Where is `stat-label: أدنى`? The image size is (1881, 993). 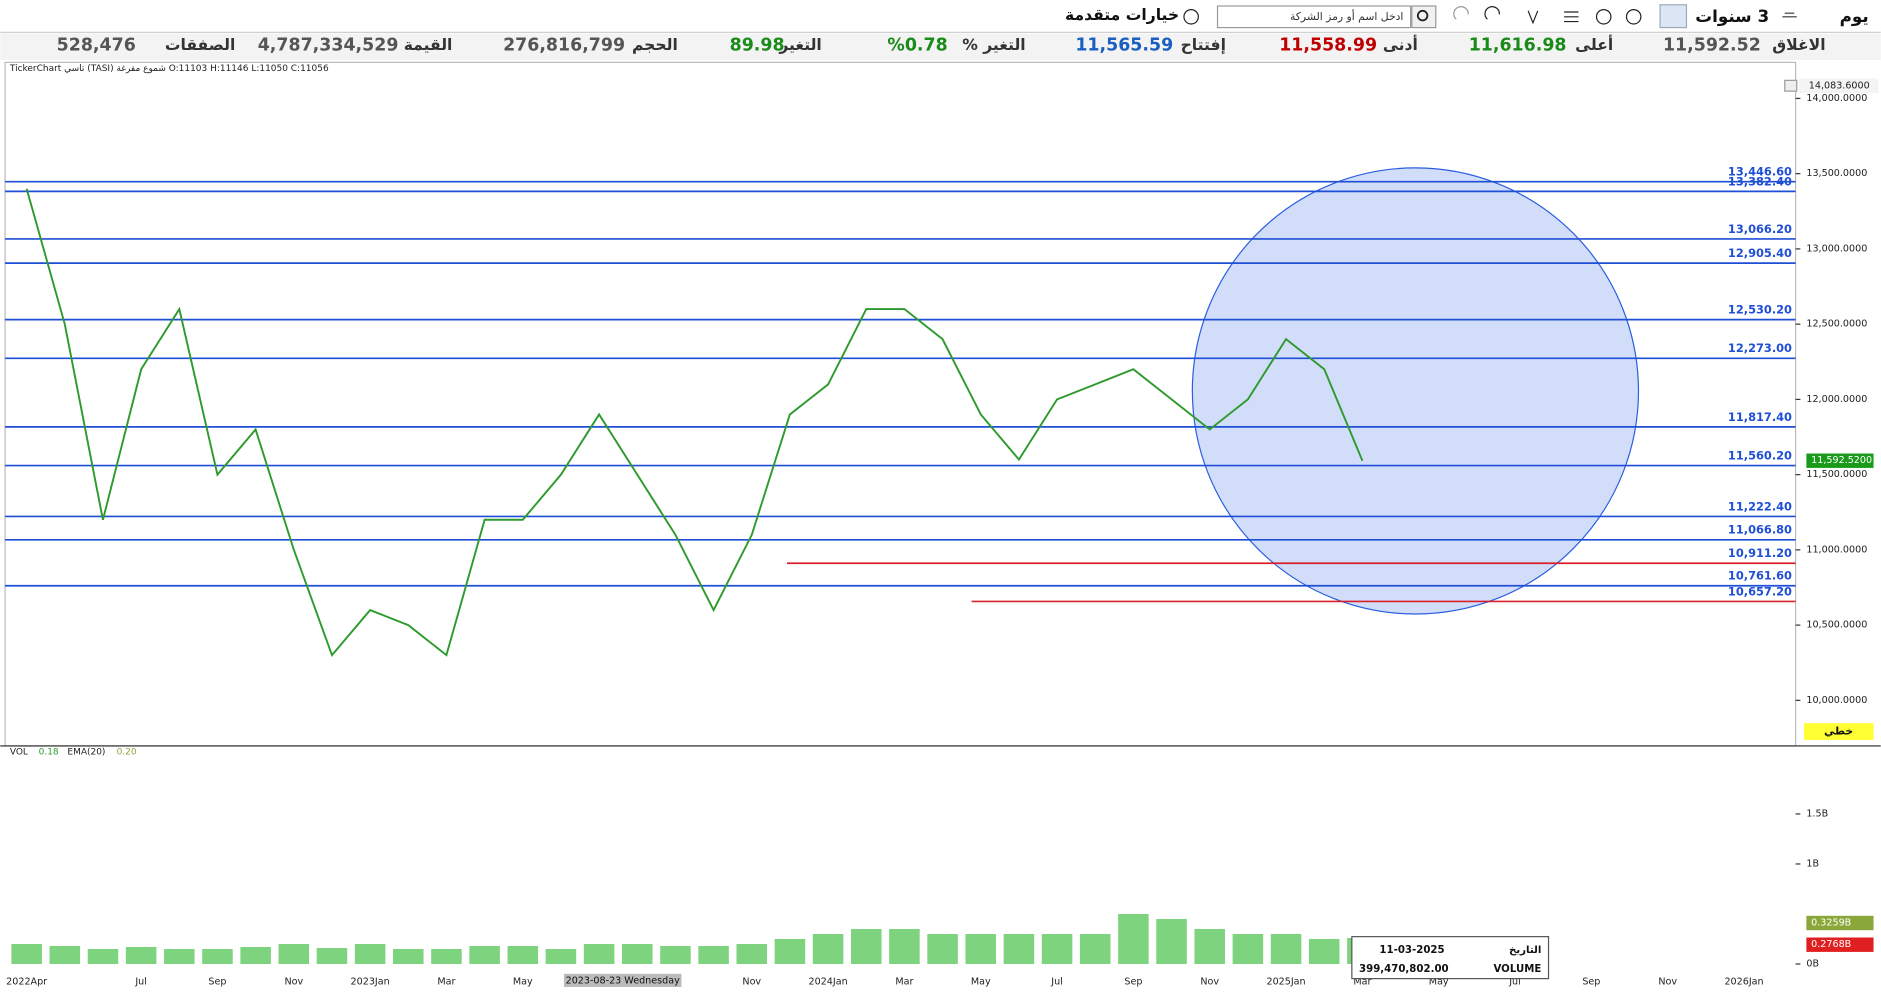
stat-label: أدنى is located at coordinates (1400, 44).